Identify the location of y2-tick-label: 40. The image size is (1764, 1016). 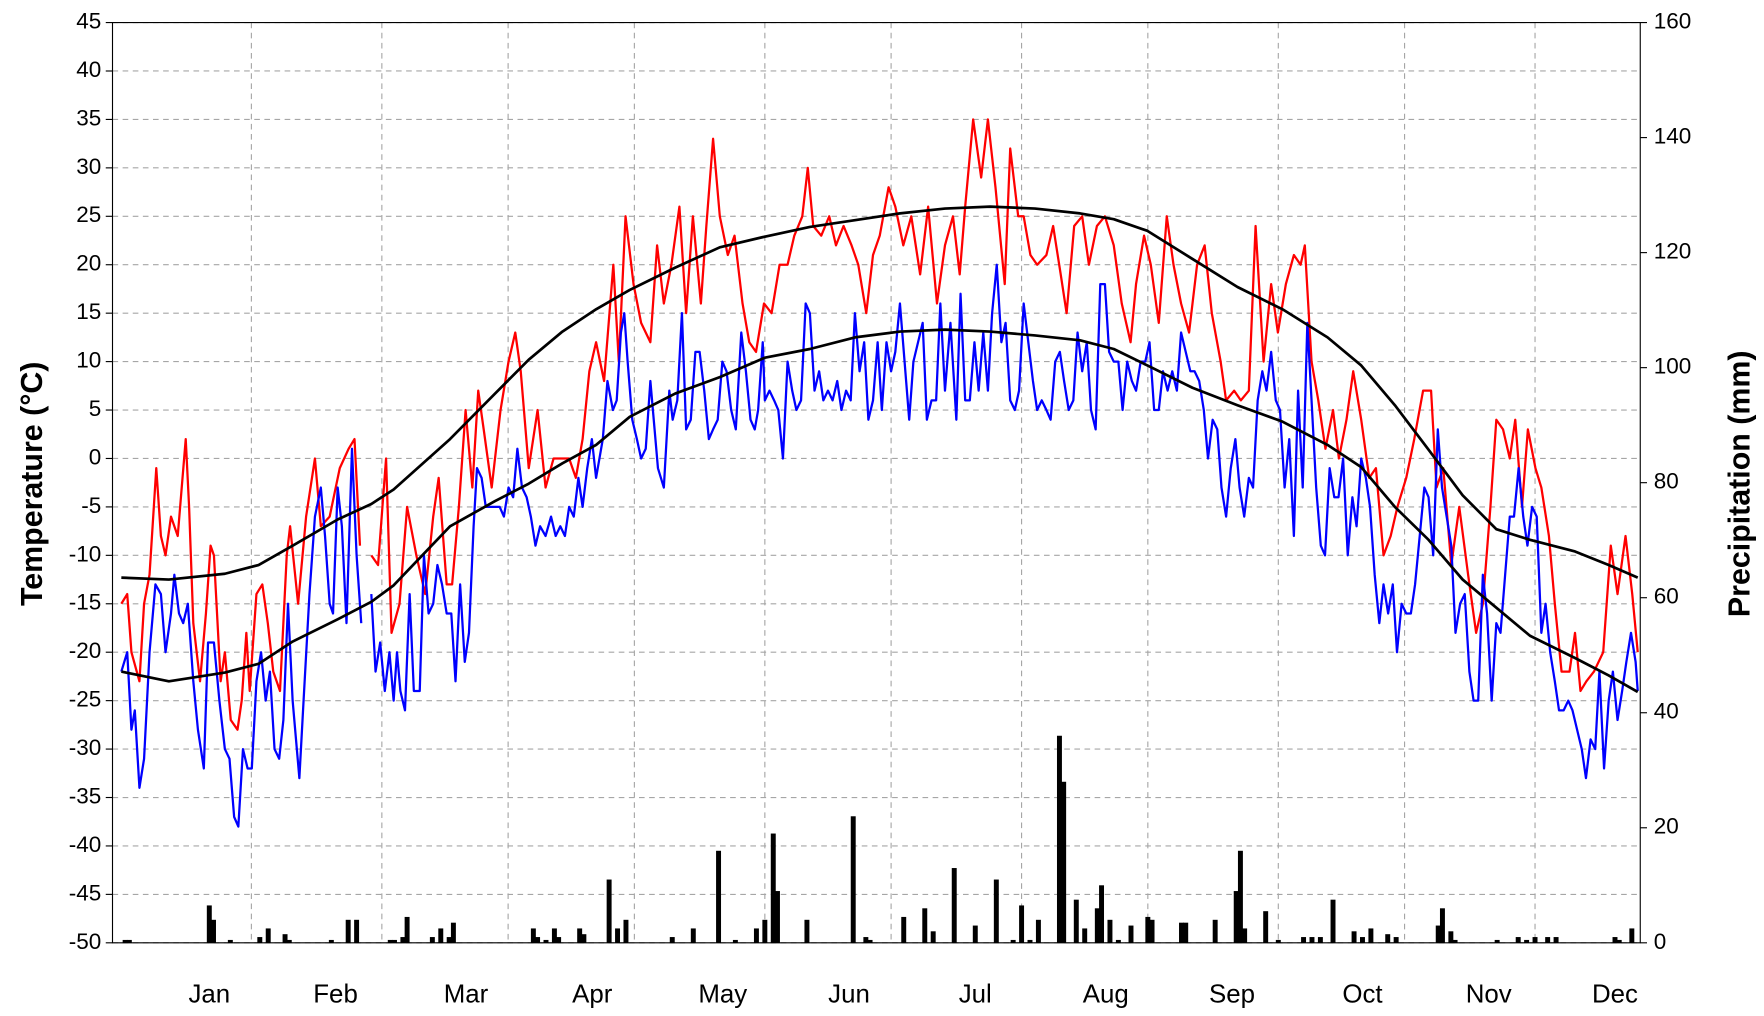
(1666, 711).